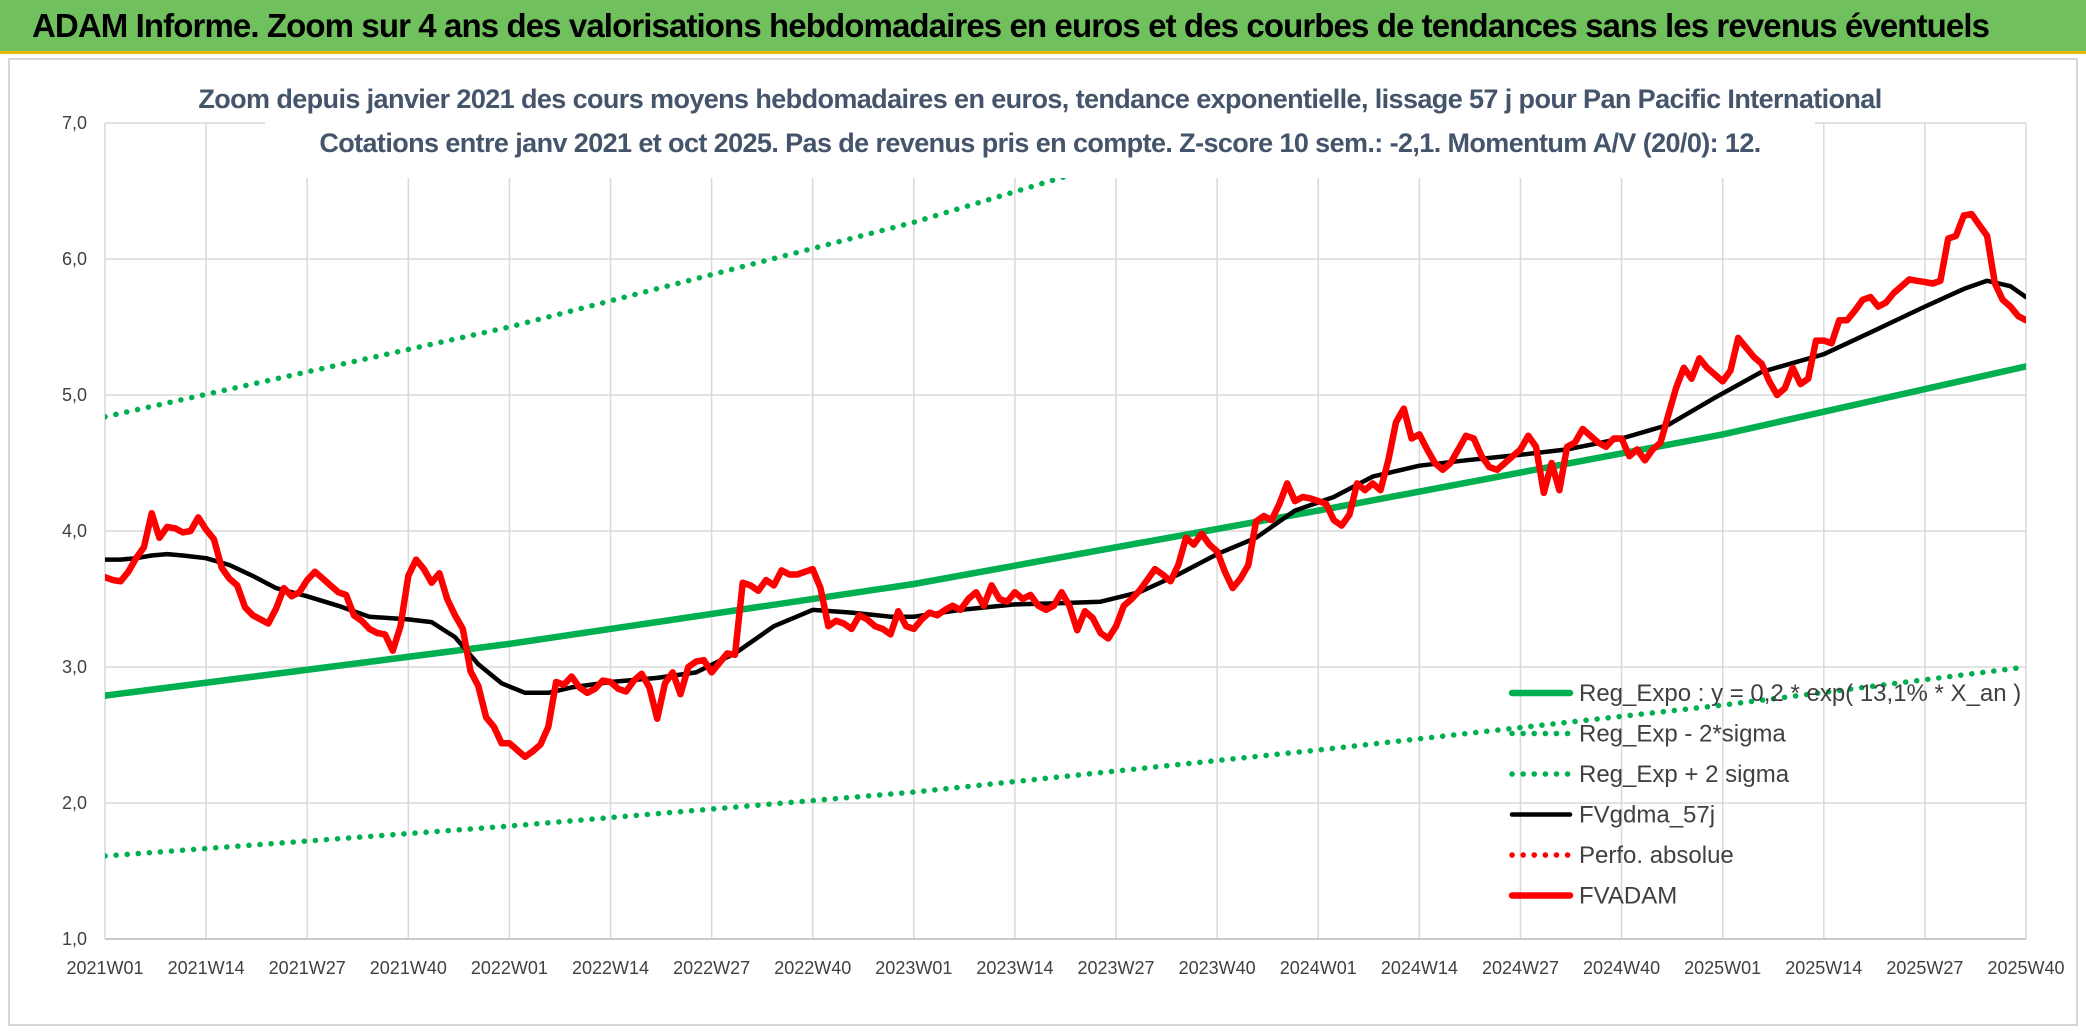 The height and width of the screenshot is (1031, 2086). I want to click on legend-label: Reg_Expo : y = 0,2 * exp( 13,1% * X_an ), so click(1800, 693).